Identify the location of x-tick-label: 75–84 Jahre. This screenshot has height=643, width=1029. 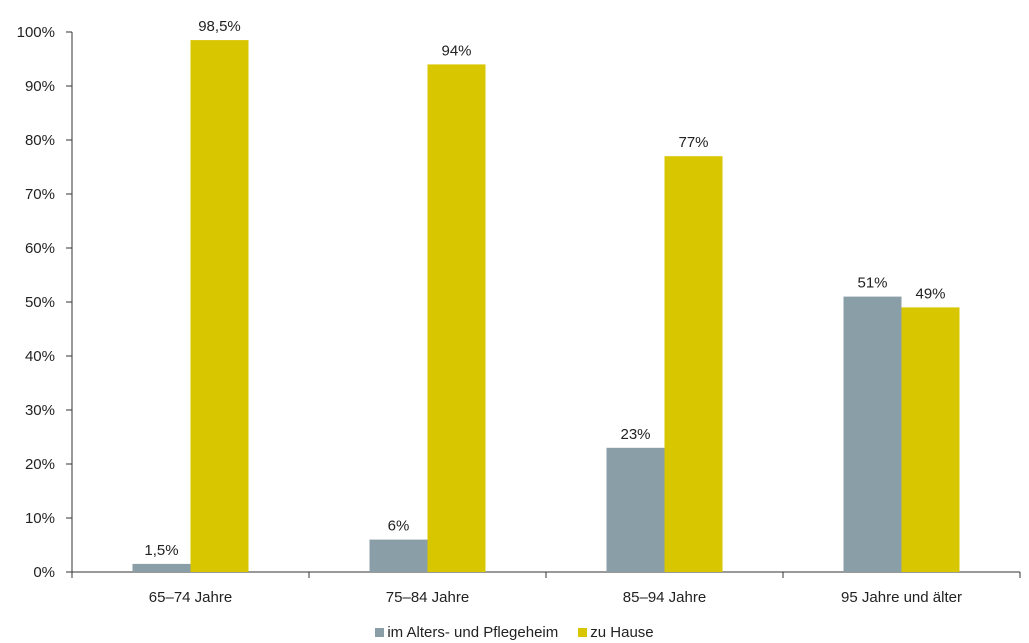
(427, 597).